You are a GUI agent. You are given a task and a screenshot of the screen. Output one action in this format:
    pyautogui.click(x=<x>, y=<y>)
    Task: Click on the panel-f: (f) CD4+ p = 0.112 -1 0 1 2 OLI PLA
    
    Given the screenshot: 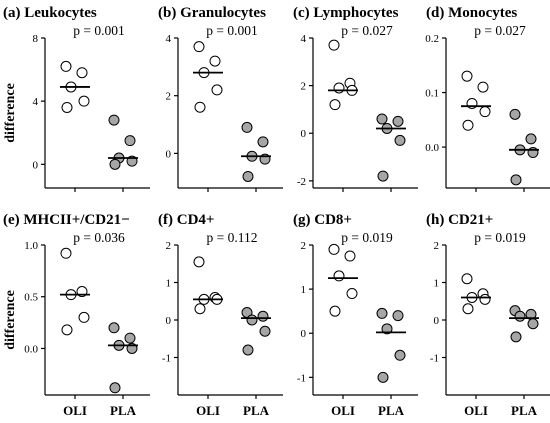 What is the action you would take?
    pyautogui.click(x=220, y=315)
    